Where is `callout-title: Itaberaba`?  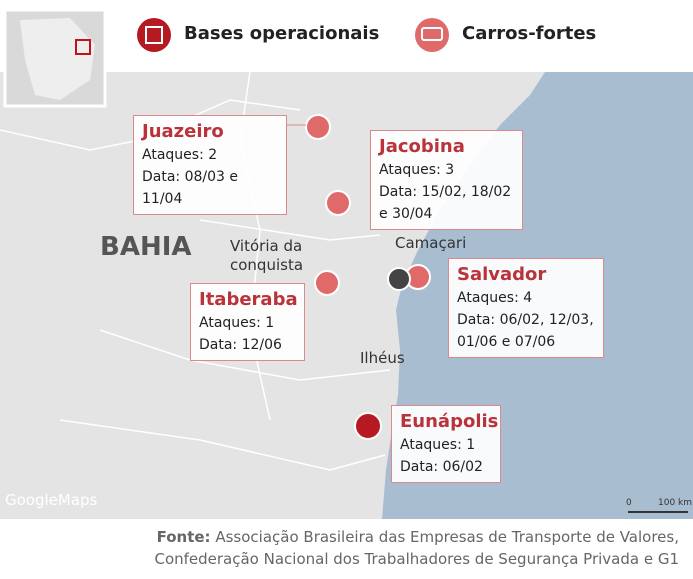 callout-title: Itaberaba is located at coordinates (248, 299).